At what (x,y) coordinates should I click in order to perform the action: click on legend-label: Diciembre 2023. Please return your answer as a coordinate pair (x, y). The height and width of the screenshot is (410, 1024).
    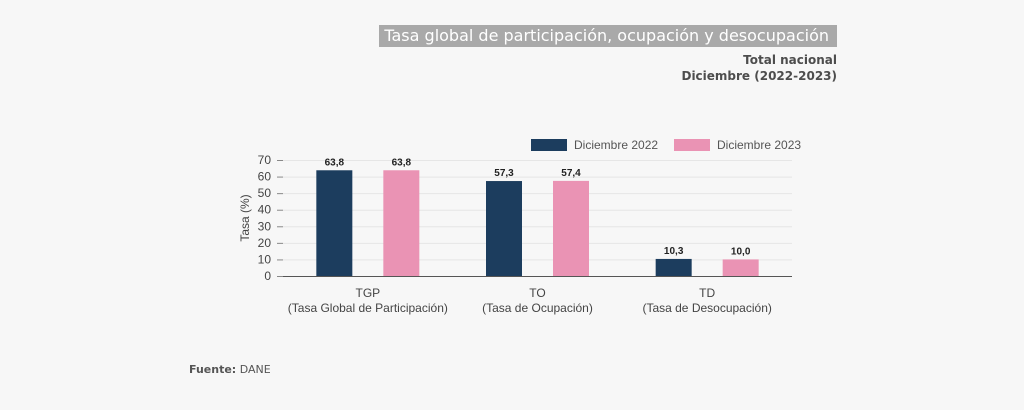
    Looking at the image, I should click on (759, 145).